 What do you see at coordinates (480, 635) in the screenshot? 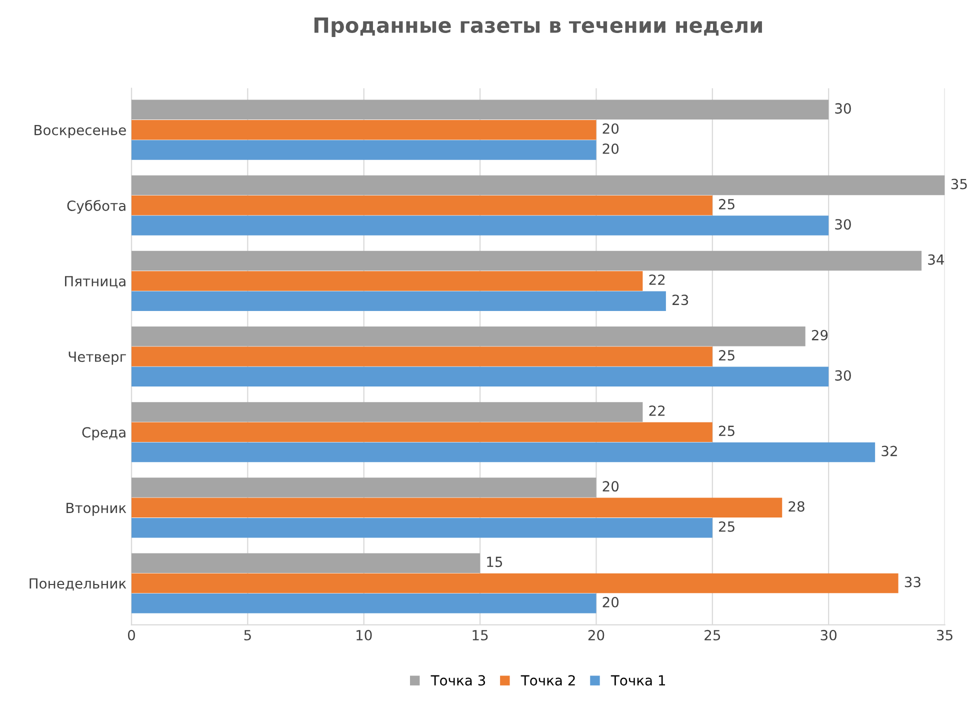
I see `x-tick-label: 15` at bounding box center [480, 635].